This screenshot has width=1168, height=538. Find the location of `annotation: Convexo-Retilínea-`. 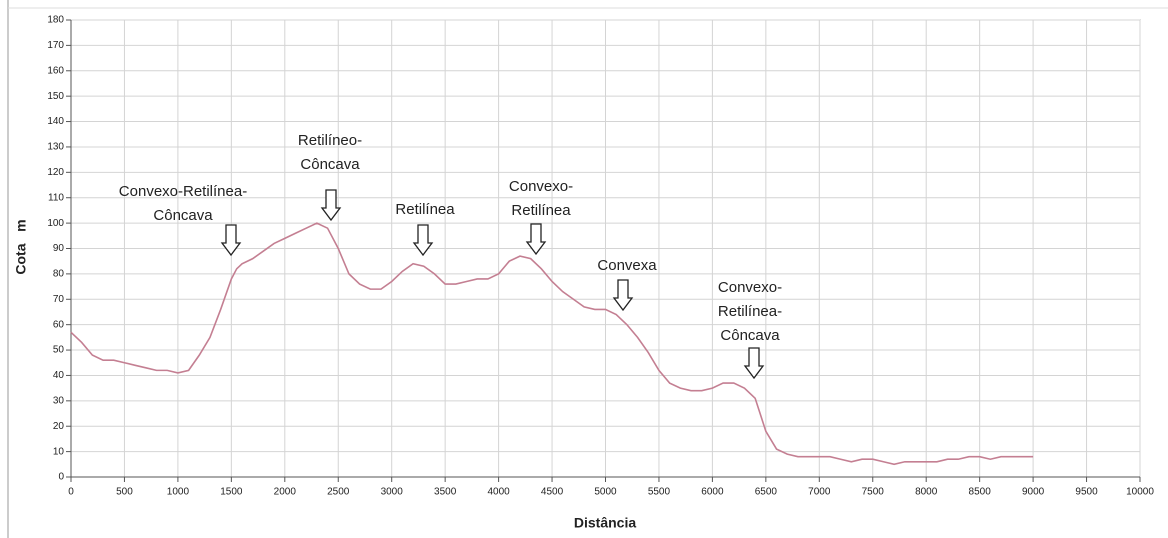

annotation: Convexo-Retilínea- is located at coordinates (183, 191).